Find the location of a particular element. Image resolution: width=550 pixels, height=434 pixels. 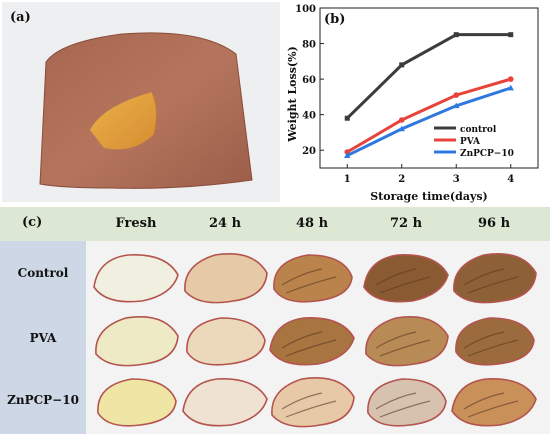

legend-entry: control is located at coordinates (478, 130).